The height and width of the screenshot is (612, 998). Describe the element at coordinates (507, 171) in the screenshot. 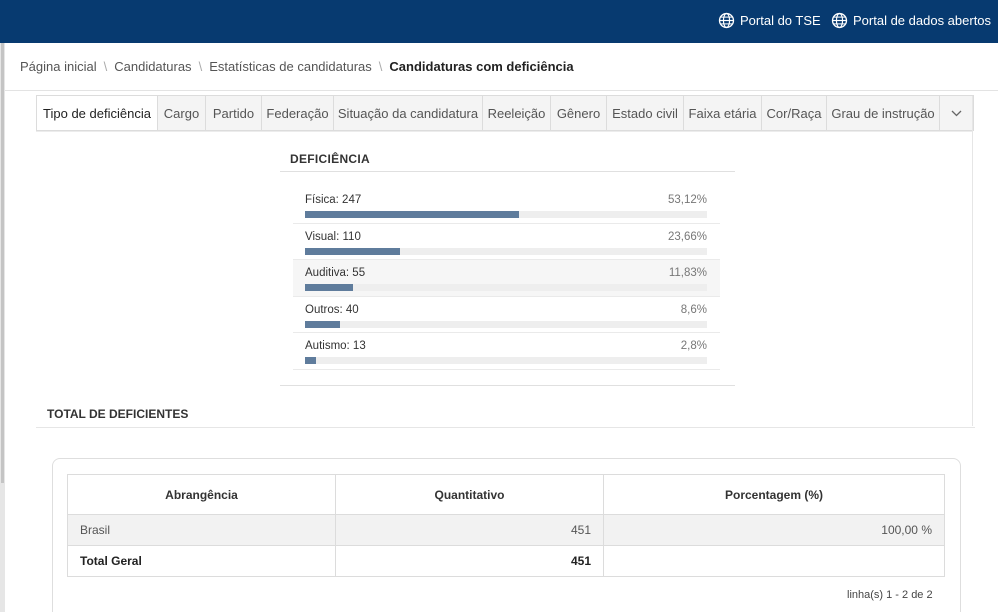

I see `deficiencia-title-divider` at that location.